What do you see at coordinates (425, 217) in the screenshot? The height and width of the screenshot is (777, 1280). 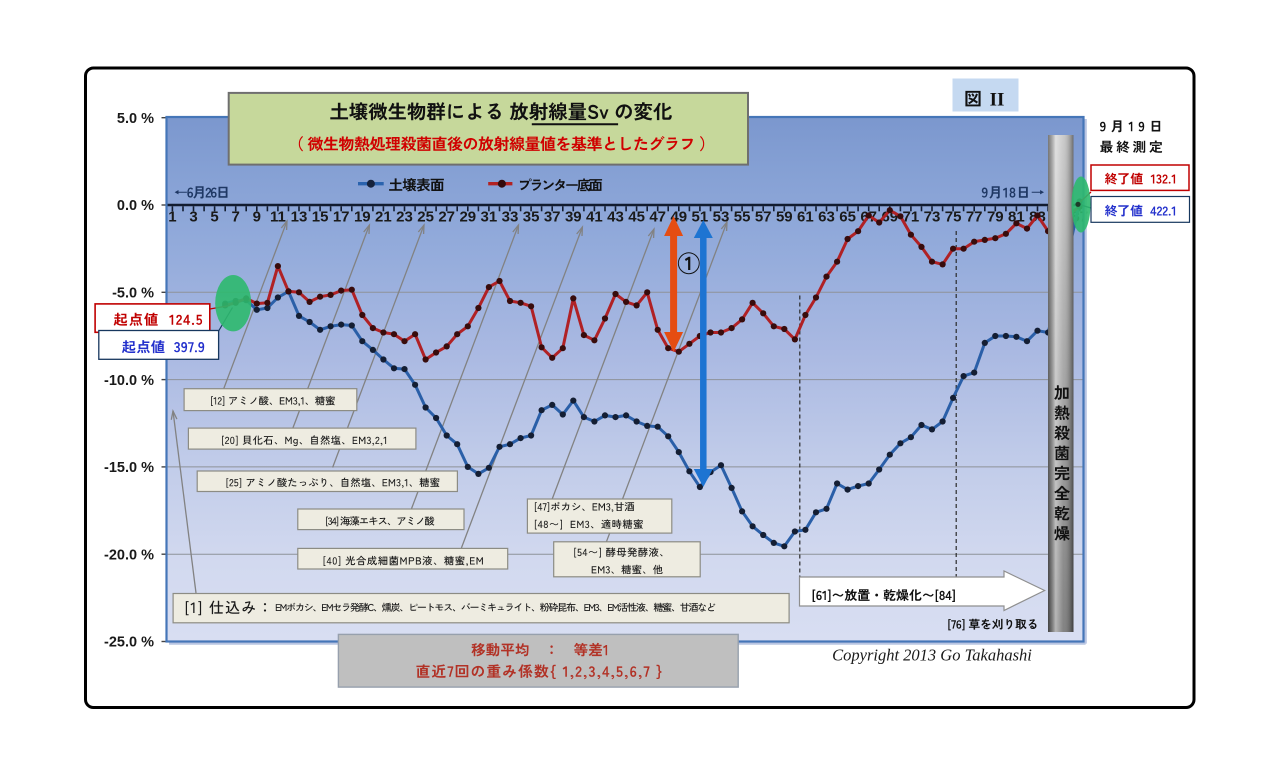 I see `svg-text: 25` at bounding box center [425, 217].